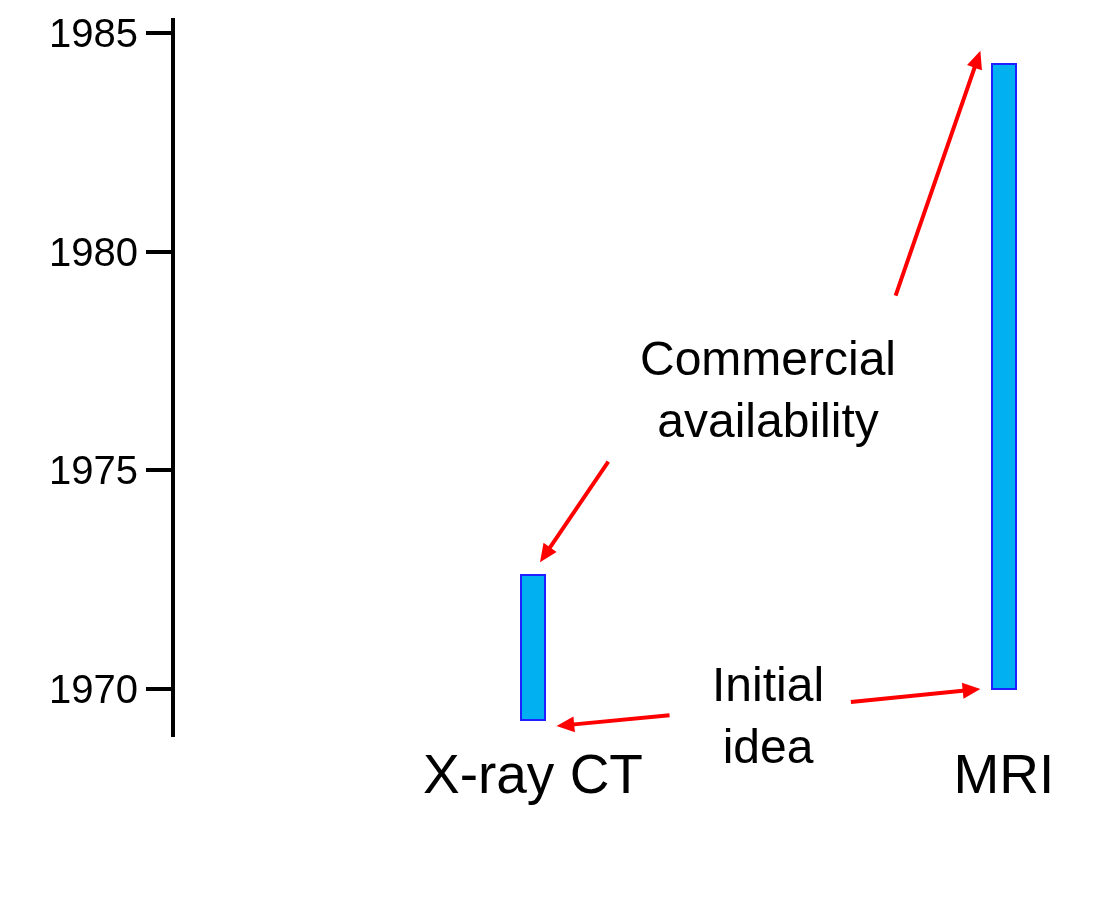  I want to click on x-tick-label: MRI, so click(1004, 774).